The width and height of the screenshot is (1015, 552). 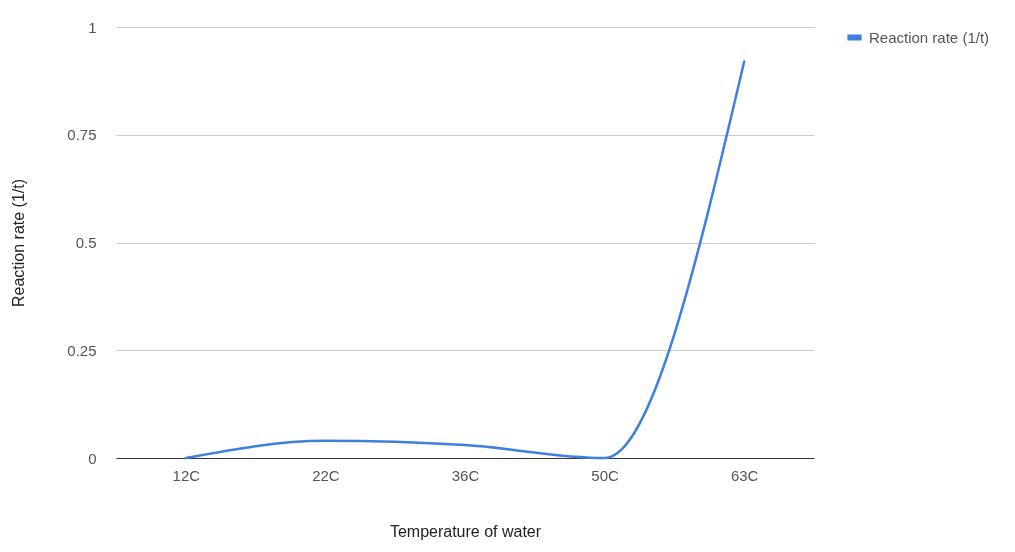 I want to click on y-tick-label: 0, so click(x=92, y=458).